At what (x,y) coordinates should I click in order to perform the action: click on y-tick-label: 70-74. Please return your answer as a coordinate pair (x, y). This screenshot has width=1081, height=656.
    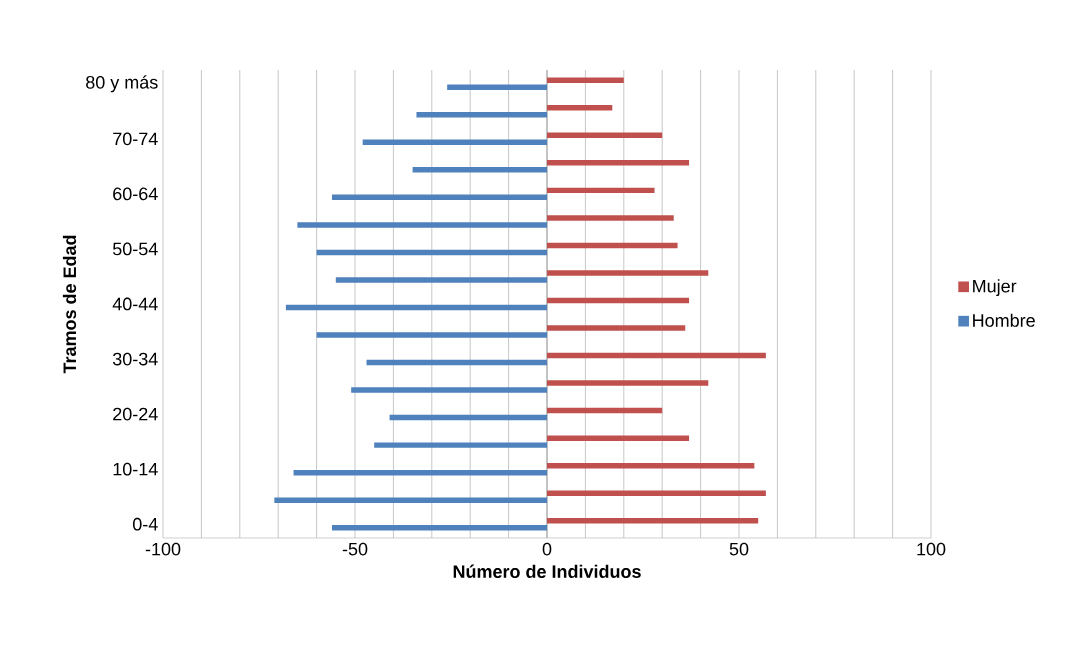
    Looking at the image, I should click on (135, 139).